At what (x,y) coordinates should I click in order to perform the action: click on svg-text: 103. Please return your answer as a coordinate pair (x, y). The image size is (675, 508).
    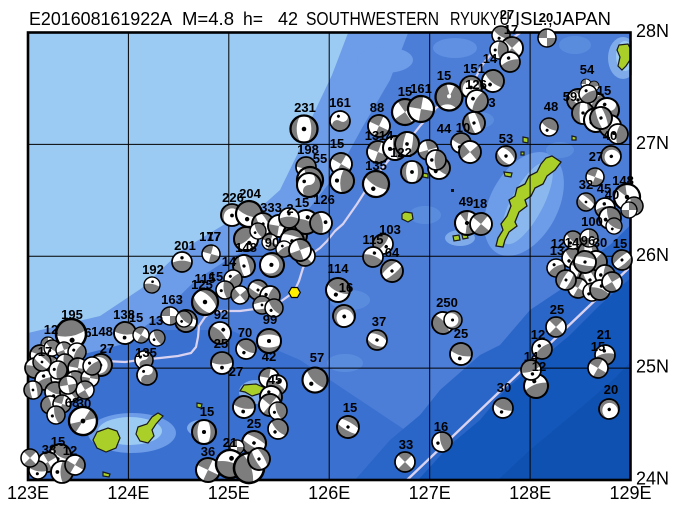
    Looking at the image, I should click on (390, 229).